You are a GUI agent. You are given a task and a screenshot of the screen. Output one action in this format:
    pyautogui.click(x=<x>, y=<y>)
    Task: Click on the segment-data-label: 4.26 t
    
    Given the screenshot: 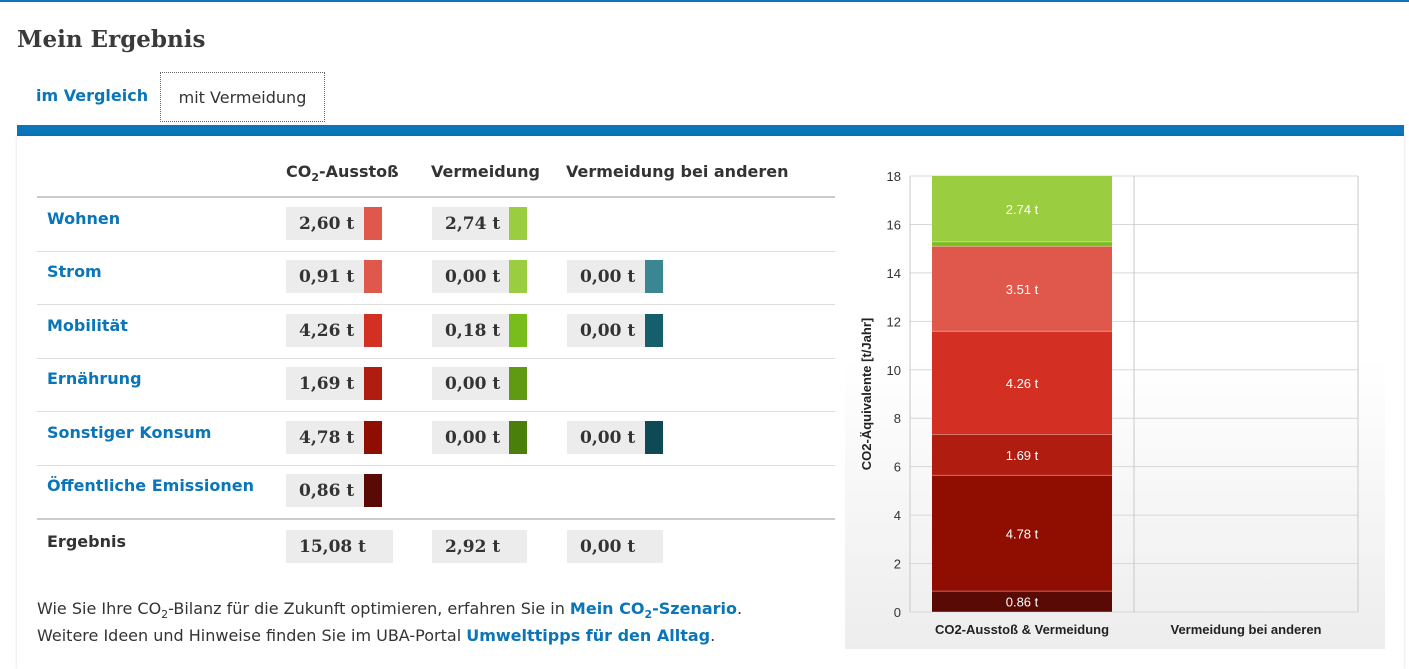 What is the action you would take?
    pyautogui.click(x=1022, y=383)
    